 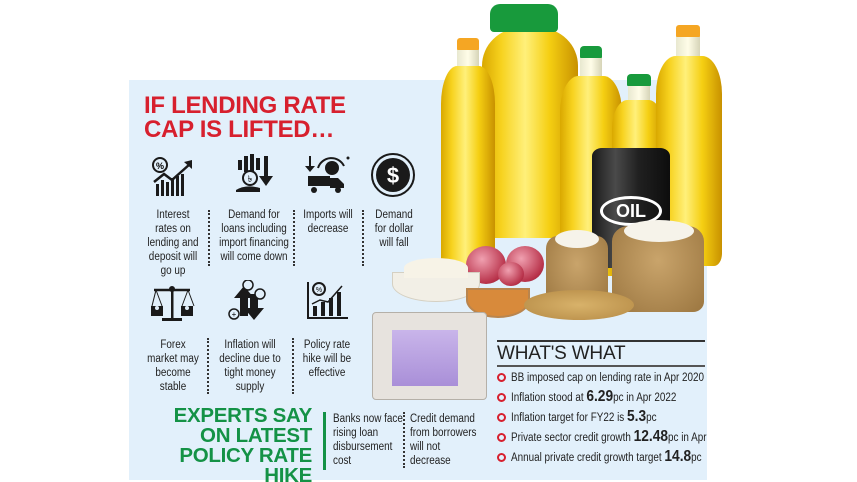 What do you see at coordinates (243, 443) in the screenshot?
I see `experts-title: EXPERTS SAY ON LATEST POLICY RATE HIKE` at bounding box center [243, 443].